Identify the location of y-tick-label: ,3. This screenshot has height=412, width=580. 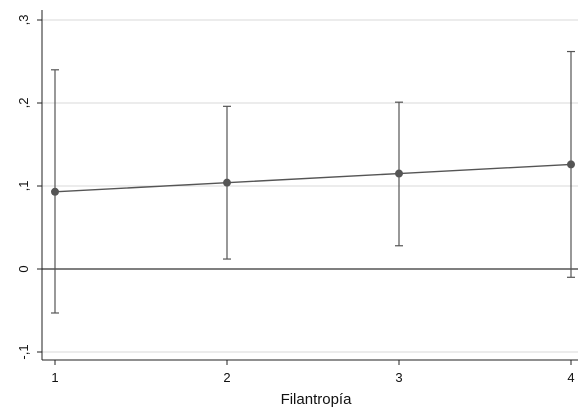
(23, 20).